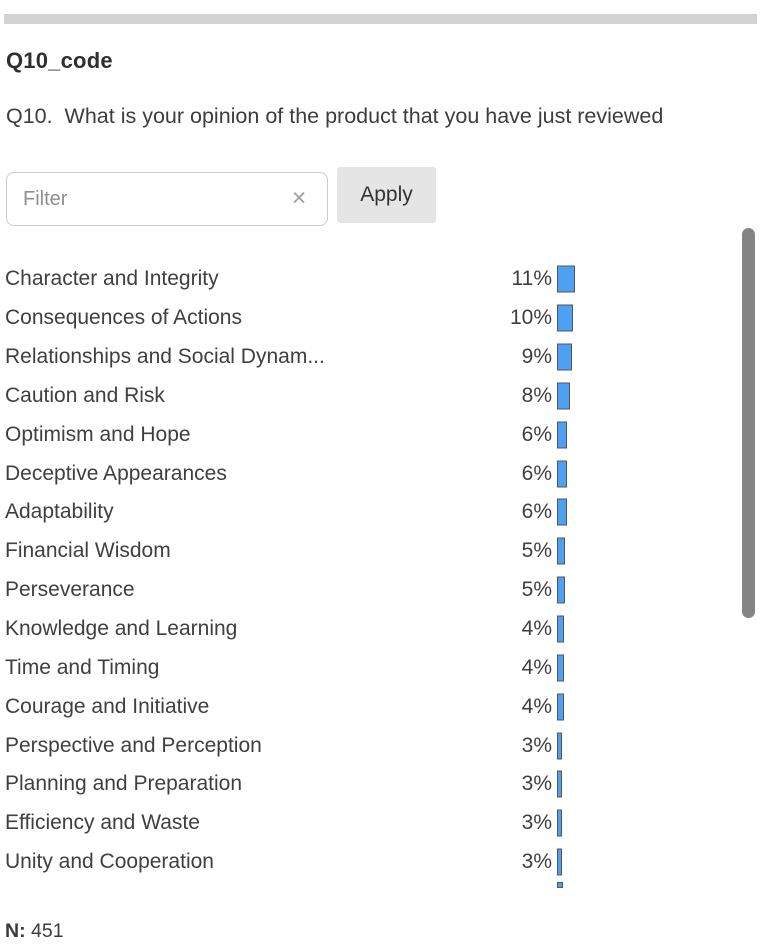  I want to click on category-row: Consequences of Actions 10%, so click(380, 318).